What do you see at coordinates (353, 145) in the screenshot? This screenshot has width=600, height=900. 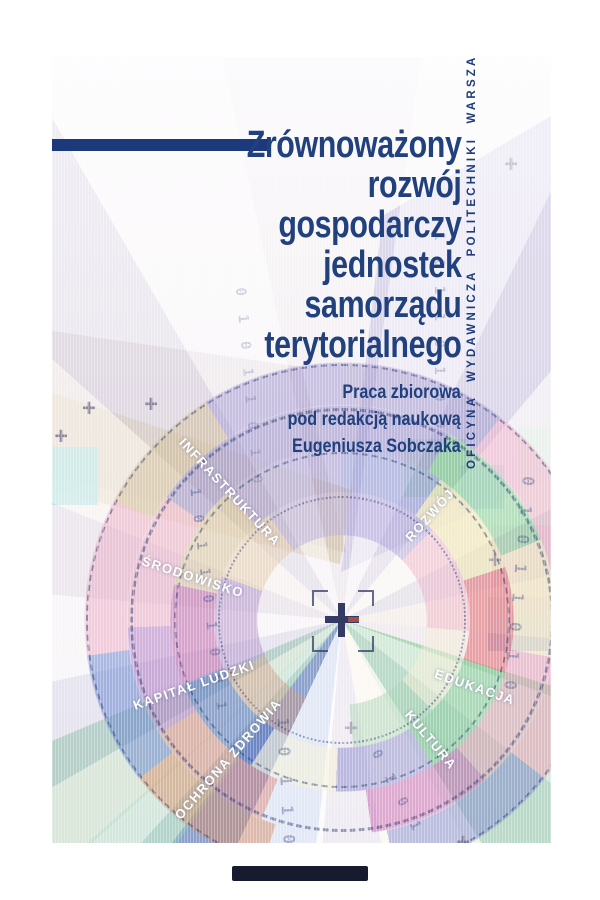 I see `title-line: Zrównoważony` at bounding box center [353, 145].